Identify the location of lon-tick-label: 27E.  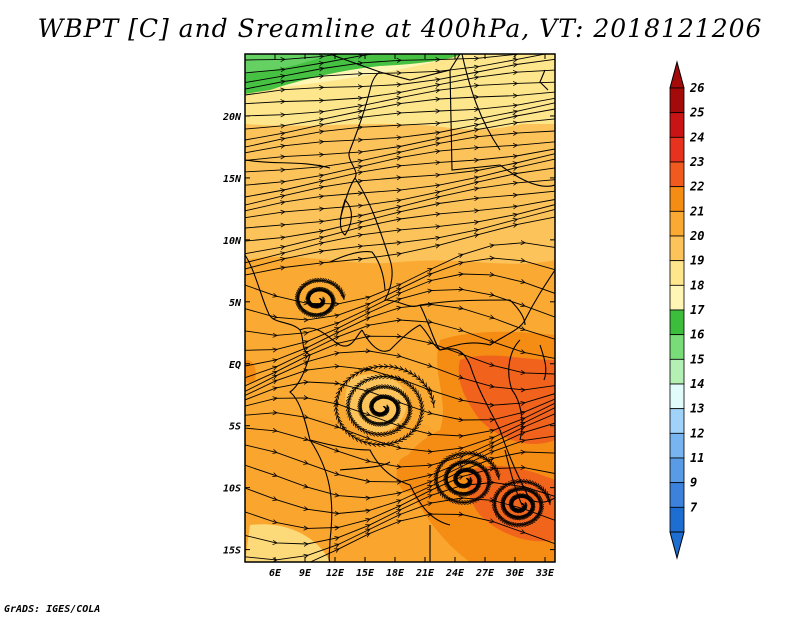
(485, 573).